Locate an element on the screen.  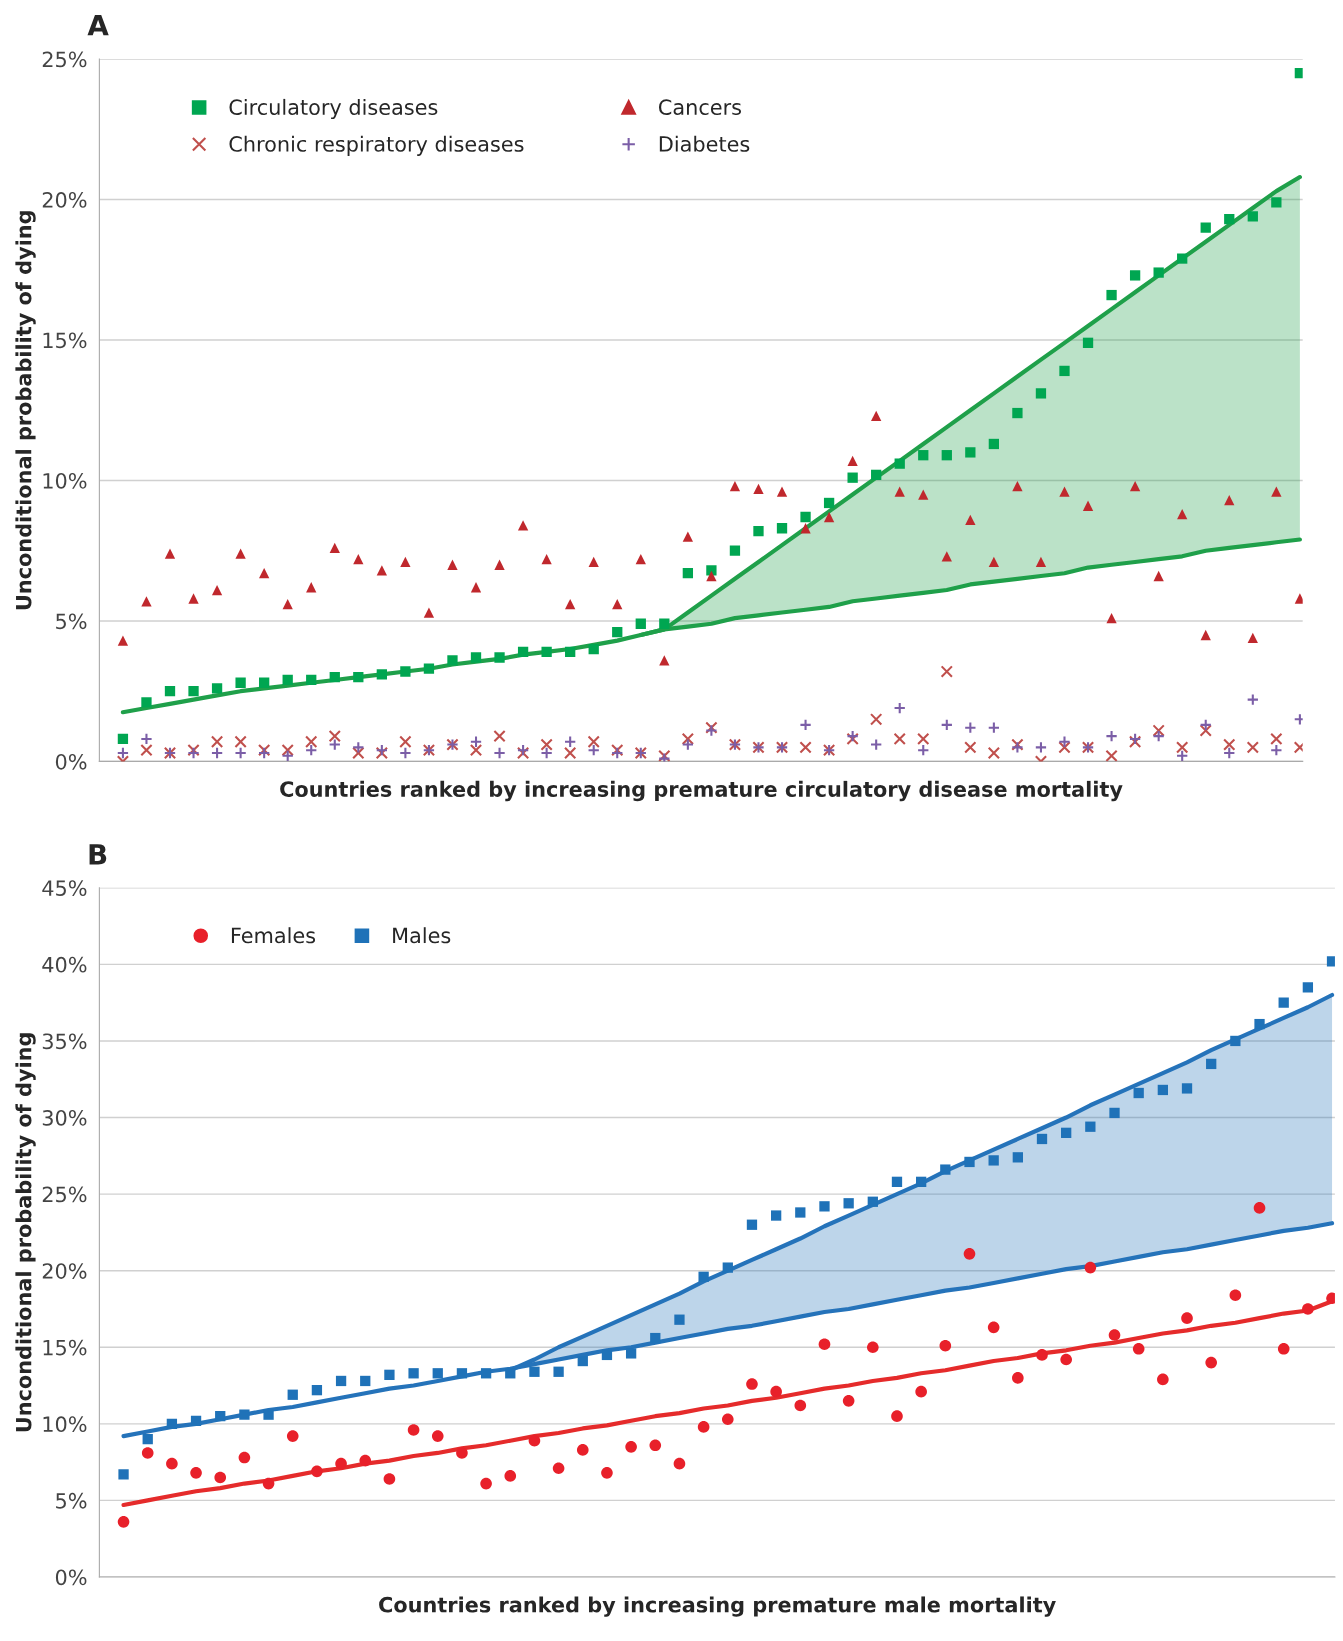
legend-label: Males is located at coordinates (422, 935).